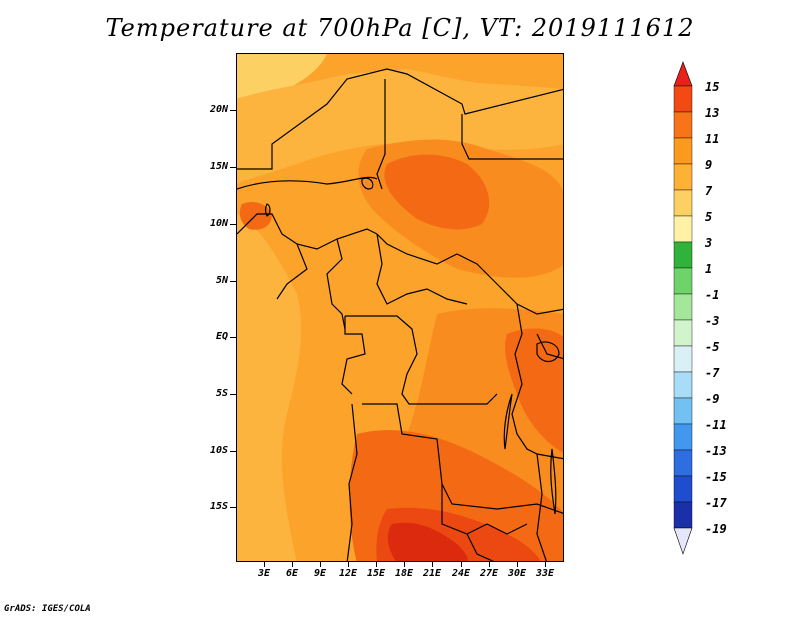 The image size is (800, 618). What do you see at coordinates (683, 74) in the screenshot?
I see `colorbar-top-arrow` at bounding box center [683, 74].